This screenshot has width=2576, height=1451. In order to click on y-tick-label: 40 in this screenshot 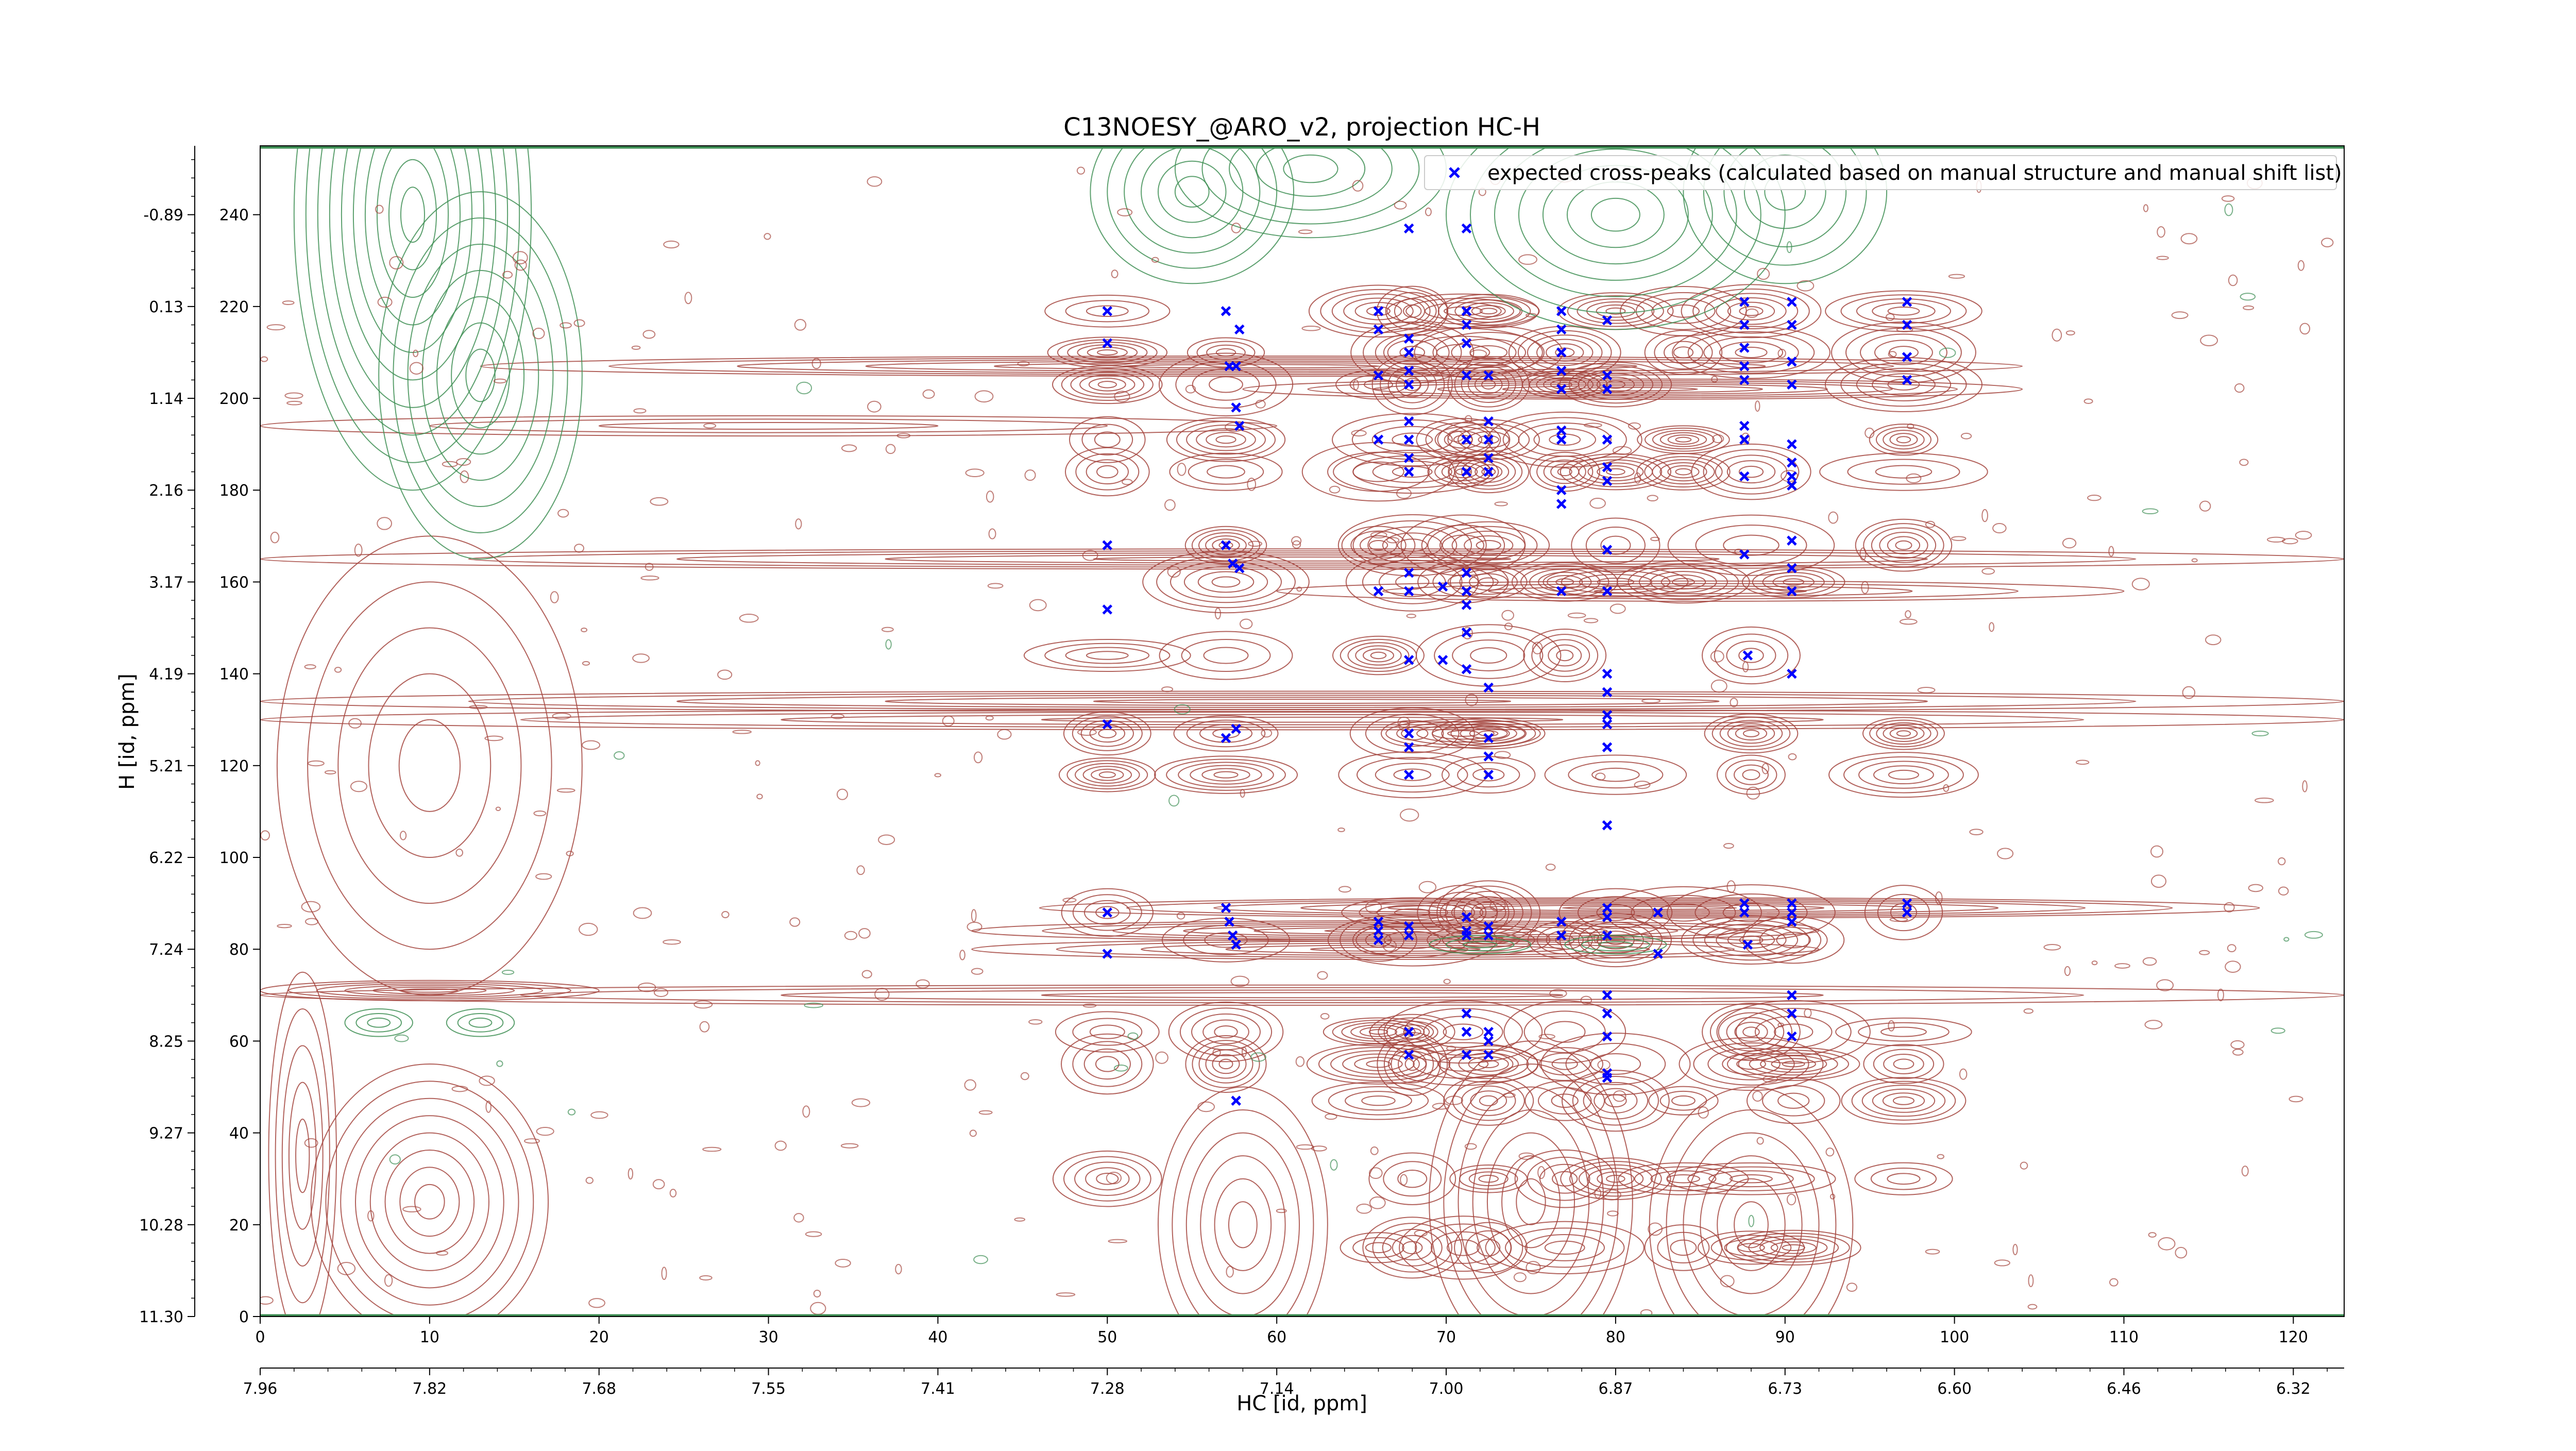, I will do `click(239, 1134)`.